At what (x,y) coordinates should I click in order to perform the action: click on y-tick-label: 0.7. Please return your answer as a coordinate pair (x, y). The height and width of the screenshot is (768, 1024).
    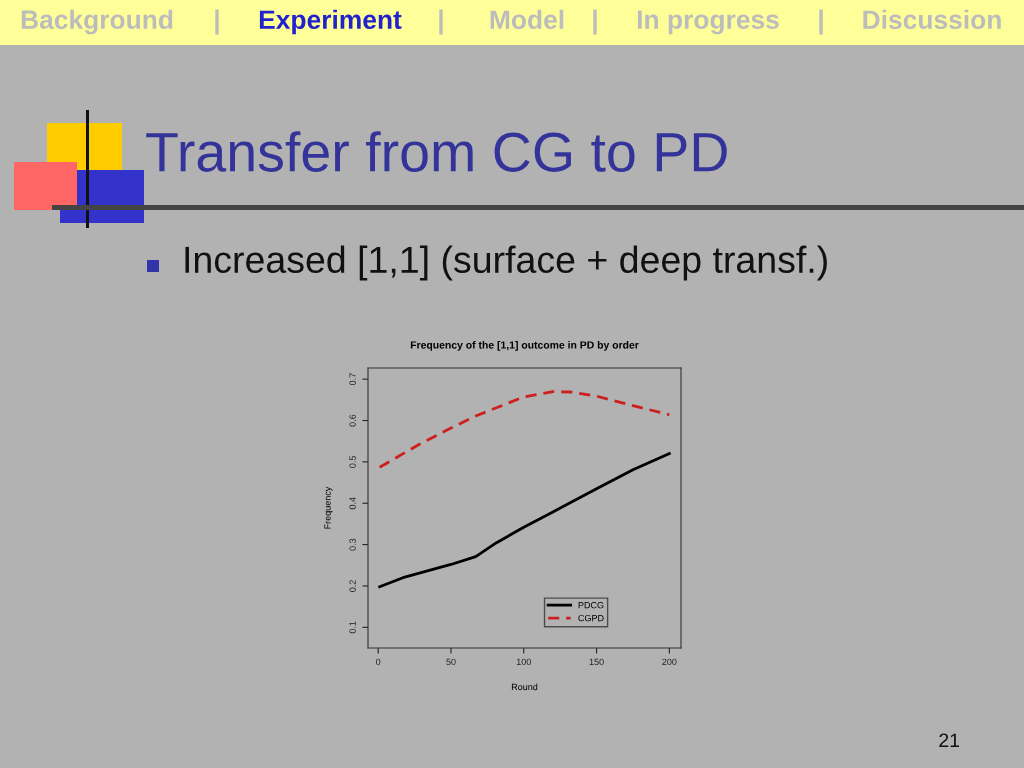
    Looking at the image, I should click on (352, 379).